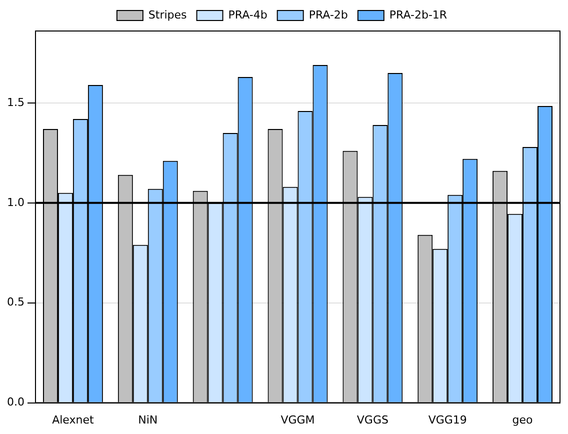 The image size is (568, 434). I want to click on x-tick-label: VGG19, so click(447, 419).